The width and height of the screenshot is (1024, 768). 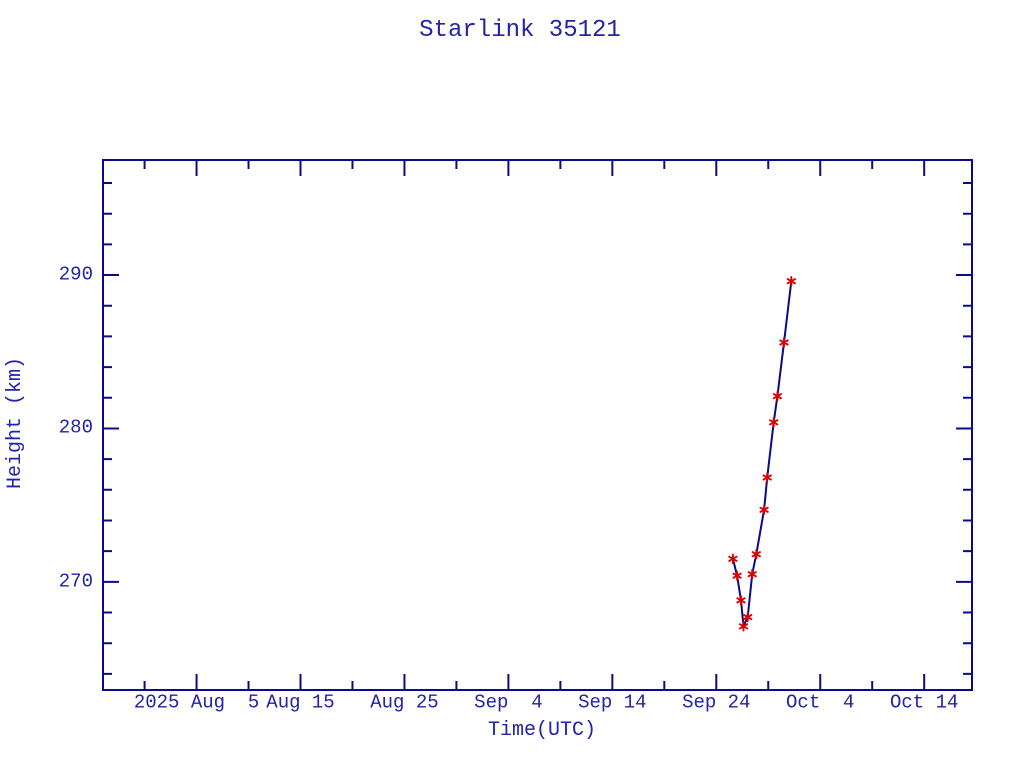 I want to click on chart-title: Starlink 35121, so click(x=520, y=30).